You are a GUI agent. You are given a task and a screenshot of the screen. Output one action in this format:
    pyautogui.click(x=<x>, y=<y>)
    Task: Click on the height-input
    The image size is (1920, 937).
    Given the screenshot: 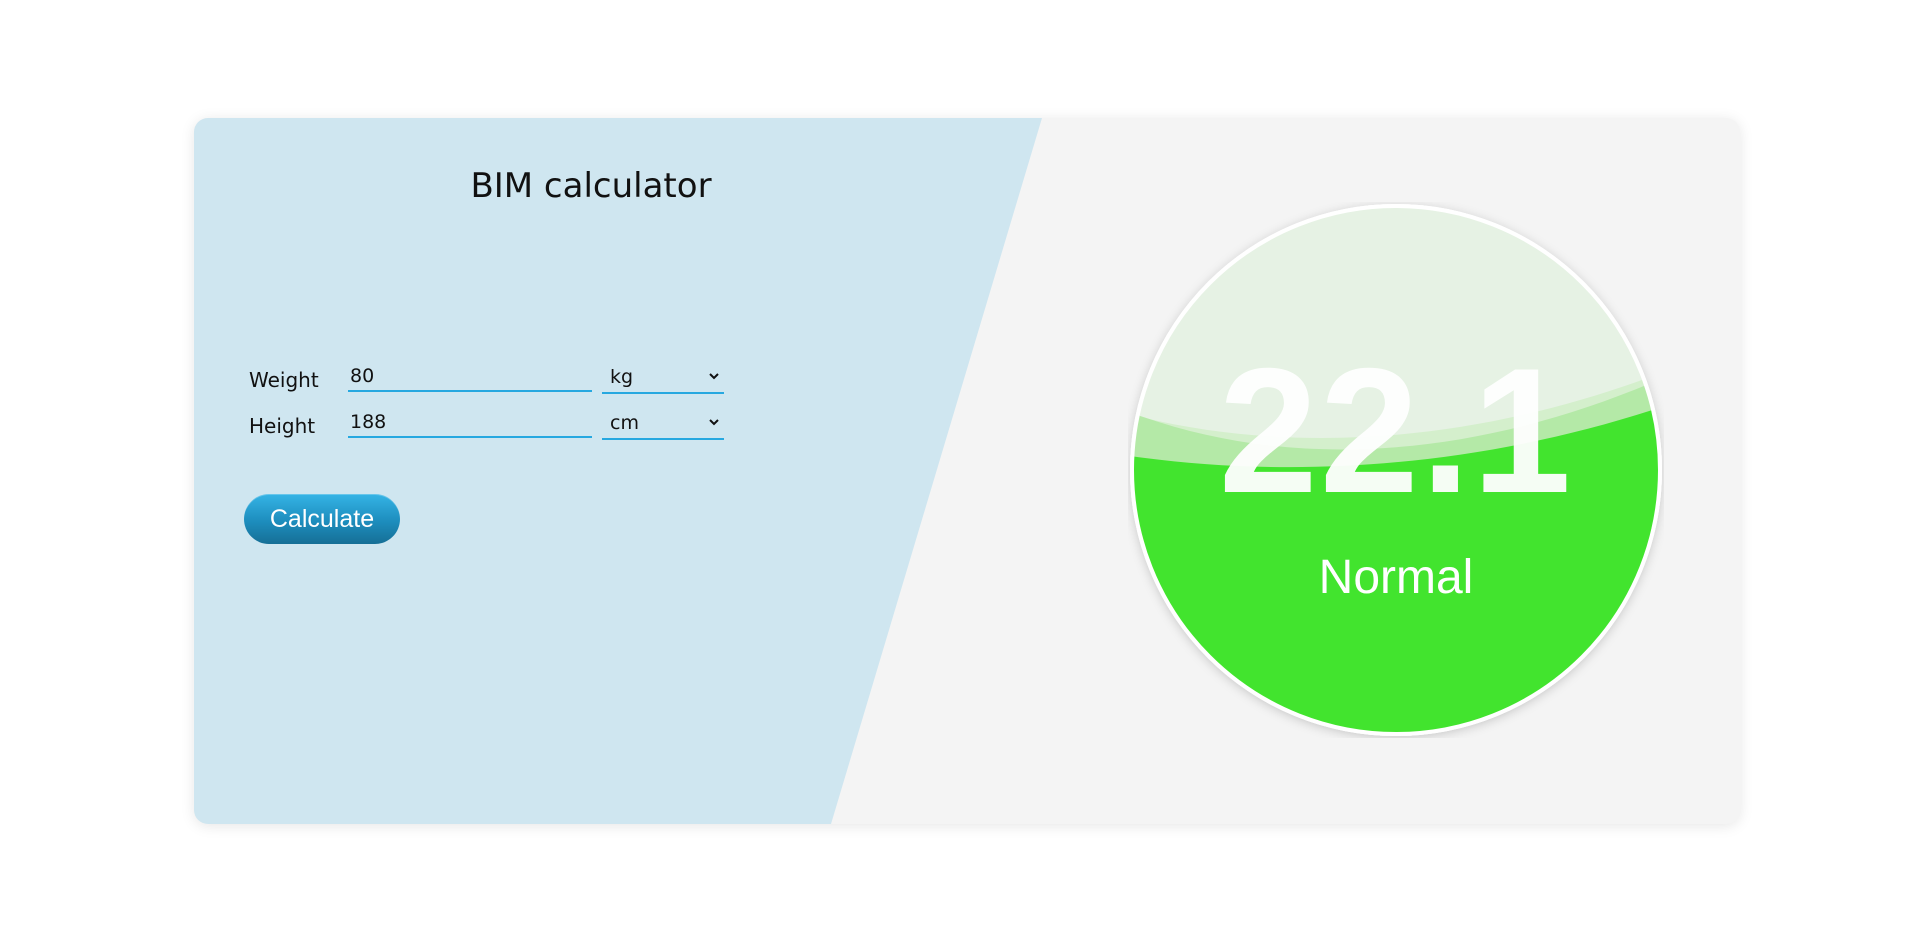 What is the action you would take?
    pyautogui.click(x=470, y=423)
    